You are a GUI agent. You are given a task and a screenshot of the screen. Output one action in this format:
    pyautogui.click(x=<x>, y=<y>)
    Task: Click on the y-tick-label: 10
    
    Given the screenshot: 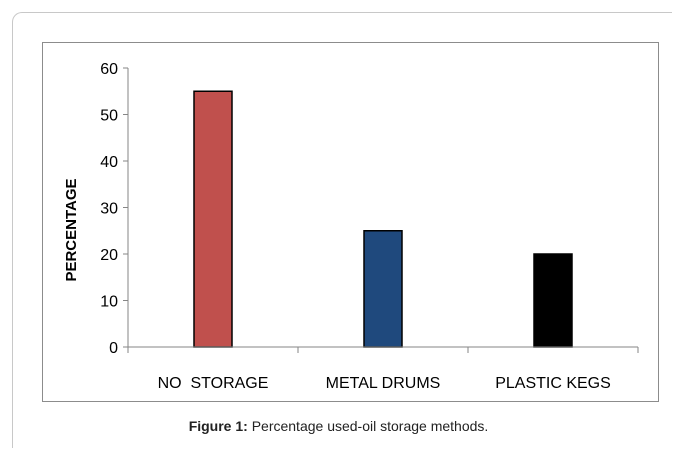 What is the action you would take?
    pyautogui.click(x=109, y=302)
    